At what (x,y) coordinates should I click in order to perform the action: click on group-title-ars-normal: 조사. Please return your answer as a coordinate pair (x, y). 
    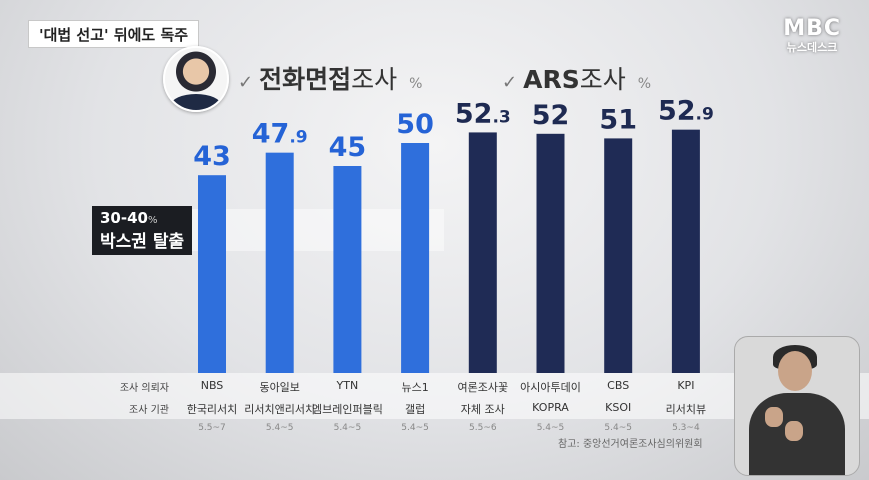
    Looking at the image, I should click on (602, 79).